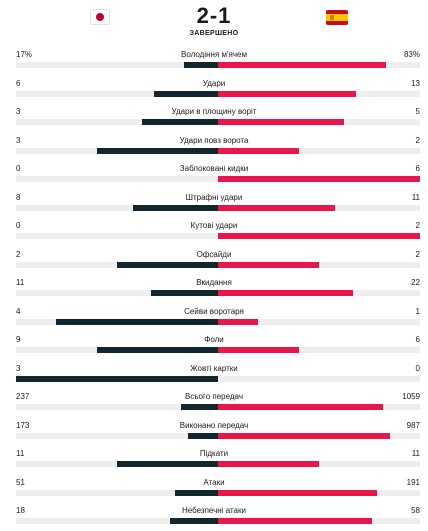 The width and height of the screenshot is (428, 531). Describe the element at coordinates (214, 453) in the screenshot. I see `stat-label: Підкати` at that location.